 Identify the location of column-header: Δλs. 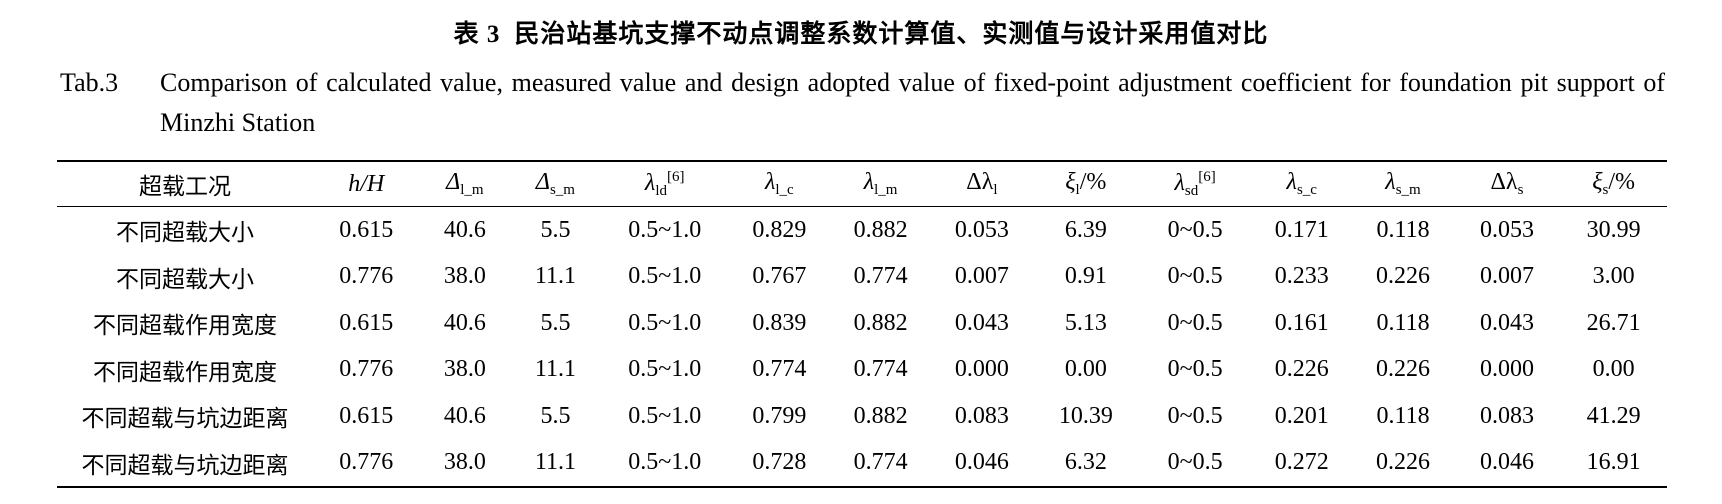
(1507, 184).